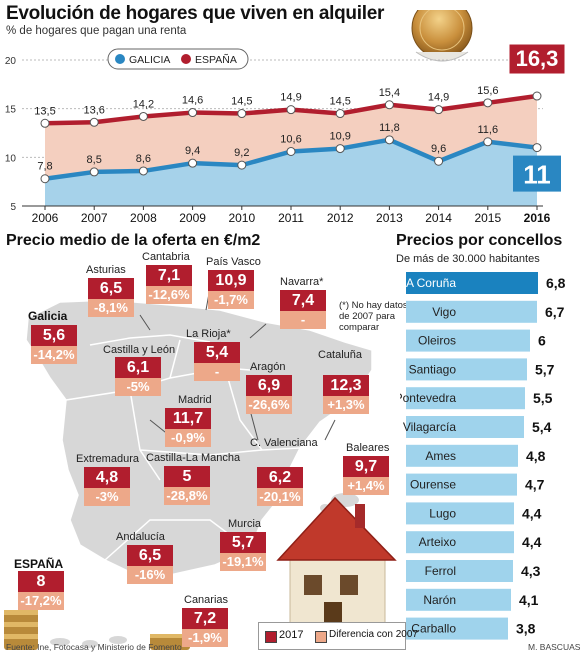 The image size is (584, 656). What do you see at coordinates (543, 398) in the screenshot?
I see `bar-value-label: 5,5` at bounding box center [543, 398].